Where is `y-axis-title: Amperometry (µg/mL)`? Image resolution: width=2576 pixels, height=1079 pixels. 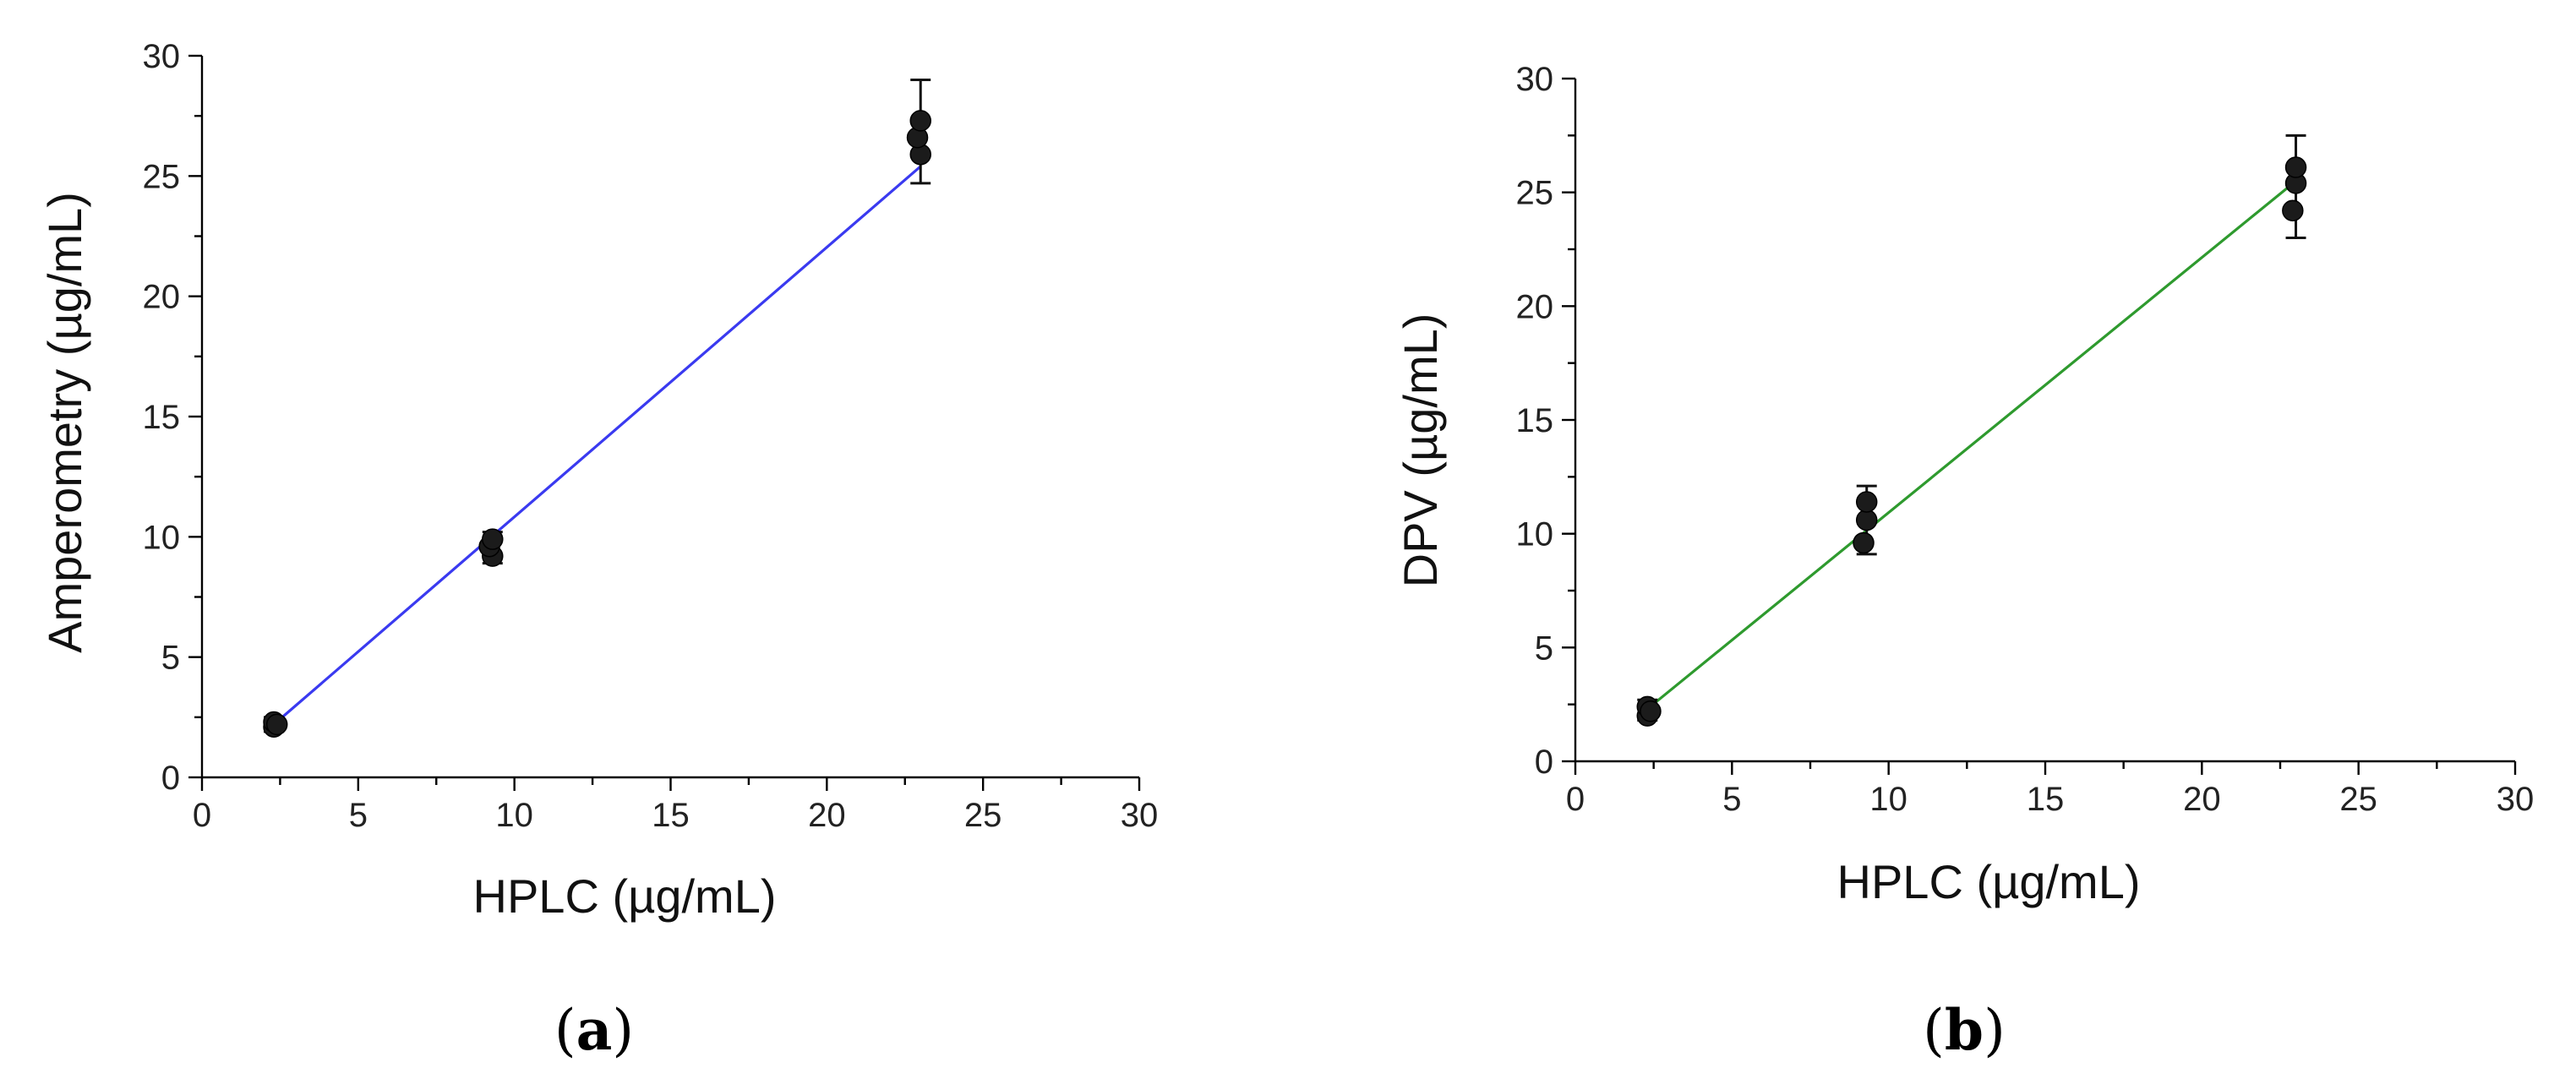
y-axis-title: Amperometry (µg/mL) is located at coordinates (64, 422).